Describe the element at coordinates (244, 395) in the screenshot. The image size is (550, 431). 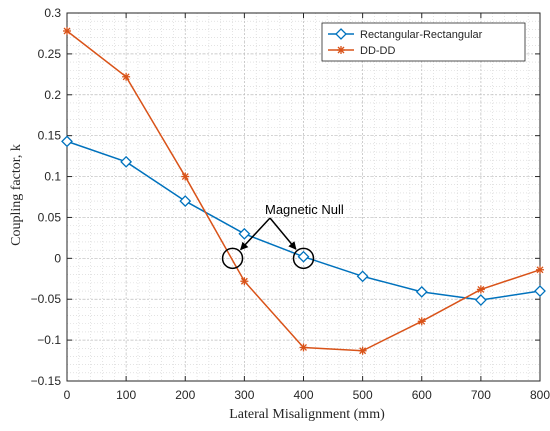
I see `x-tick-label: 300` at that location.